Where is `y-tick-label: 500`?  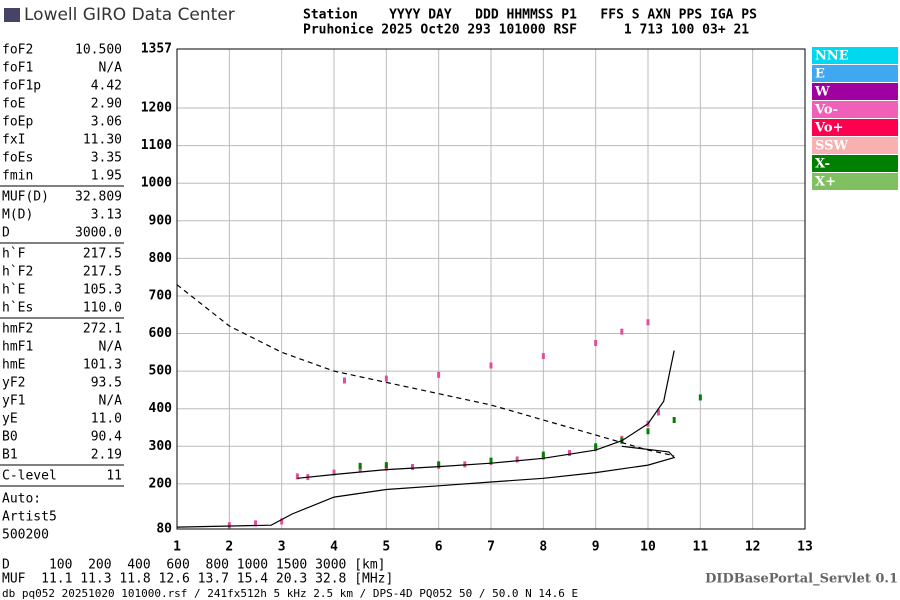 y-tick-label: 500 is located at coordinates (161, 371).